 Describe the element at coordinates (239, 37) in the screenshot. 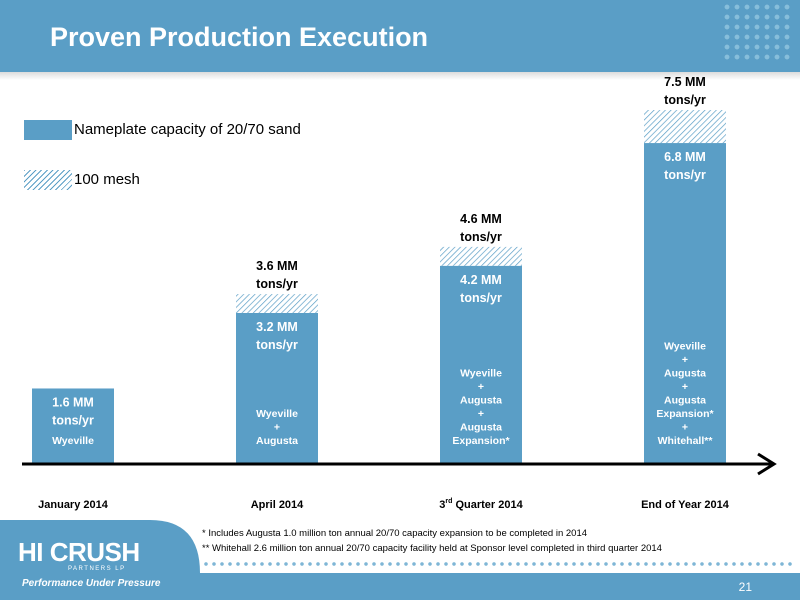

I see `page-title: Proven Production Execution` at that location.